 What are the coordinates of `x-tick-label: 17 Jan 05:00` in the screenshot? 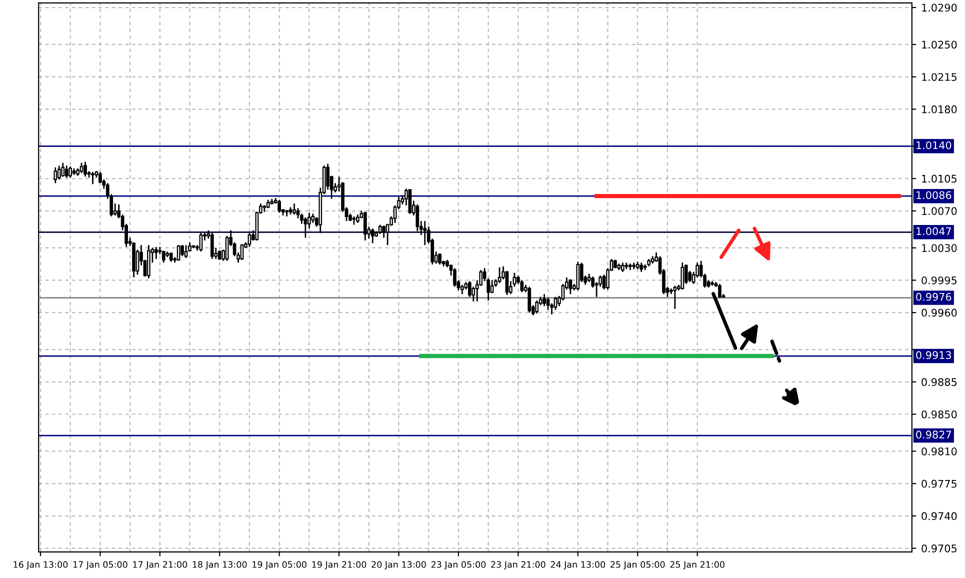 It's located at (100, 565).